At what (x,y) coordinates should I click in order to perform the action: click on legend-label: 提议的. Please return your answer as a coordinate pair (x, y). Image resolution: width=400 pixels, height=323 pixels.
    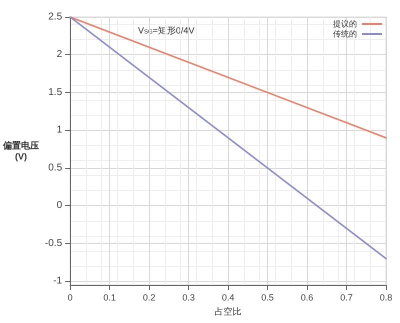
    Looking at the image, I should click on (345, 24).